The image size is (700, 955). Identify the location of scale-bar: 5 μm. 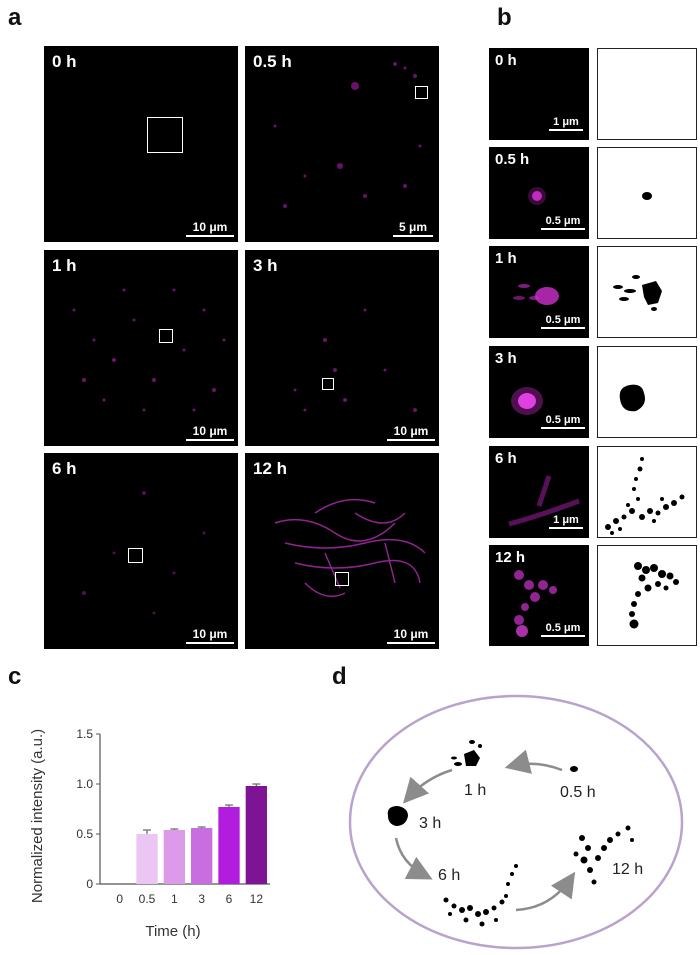
(413, 228).